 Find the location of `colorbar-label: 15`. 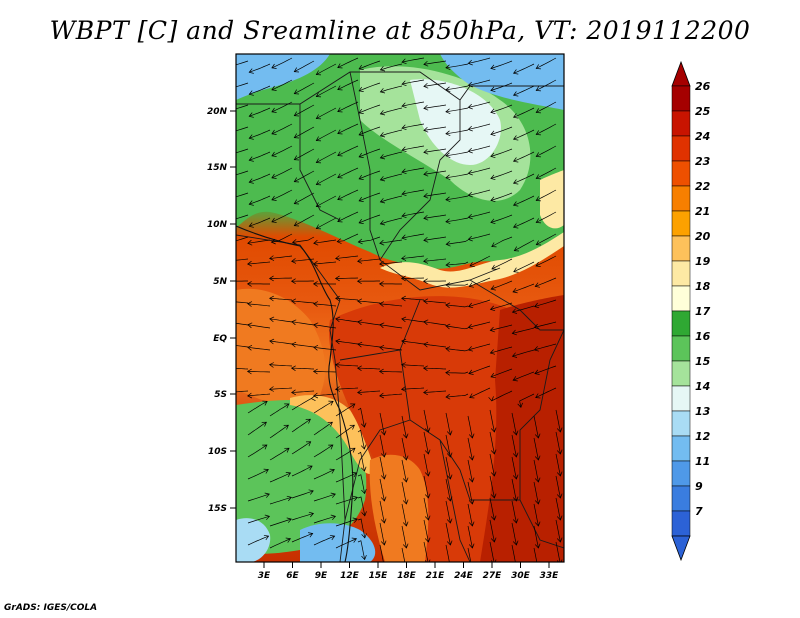

colorbar-label: 15 is located at coordinates (703, 361).